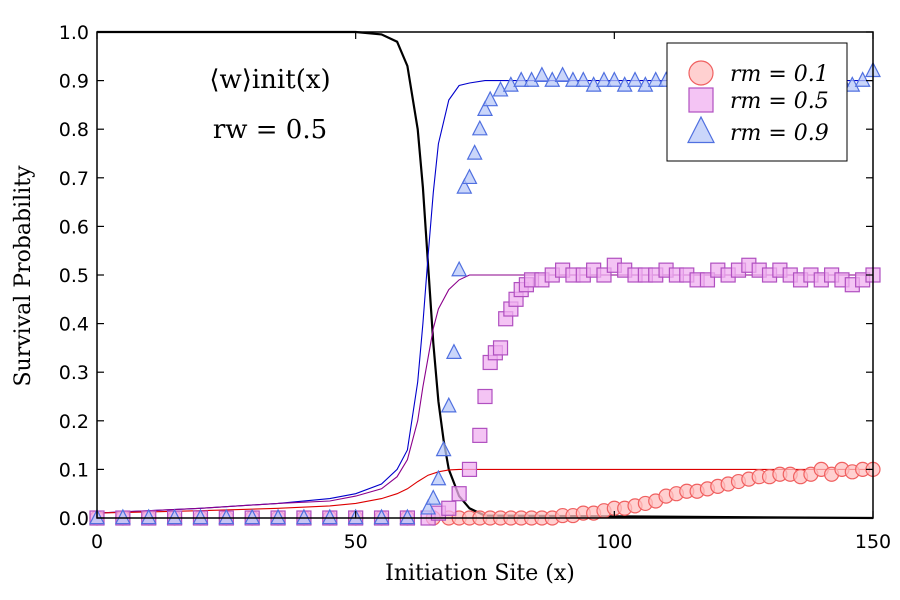  Describe the element at coordinates (74, 325) in the screenshot. I see `y-tick-label: 0.4` at that location.